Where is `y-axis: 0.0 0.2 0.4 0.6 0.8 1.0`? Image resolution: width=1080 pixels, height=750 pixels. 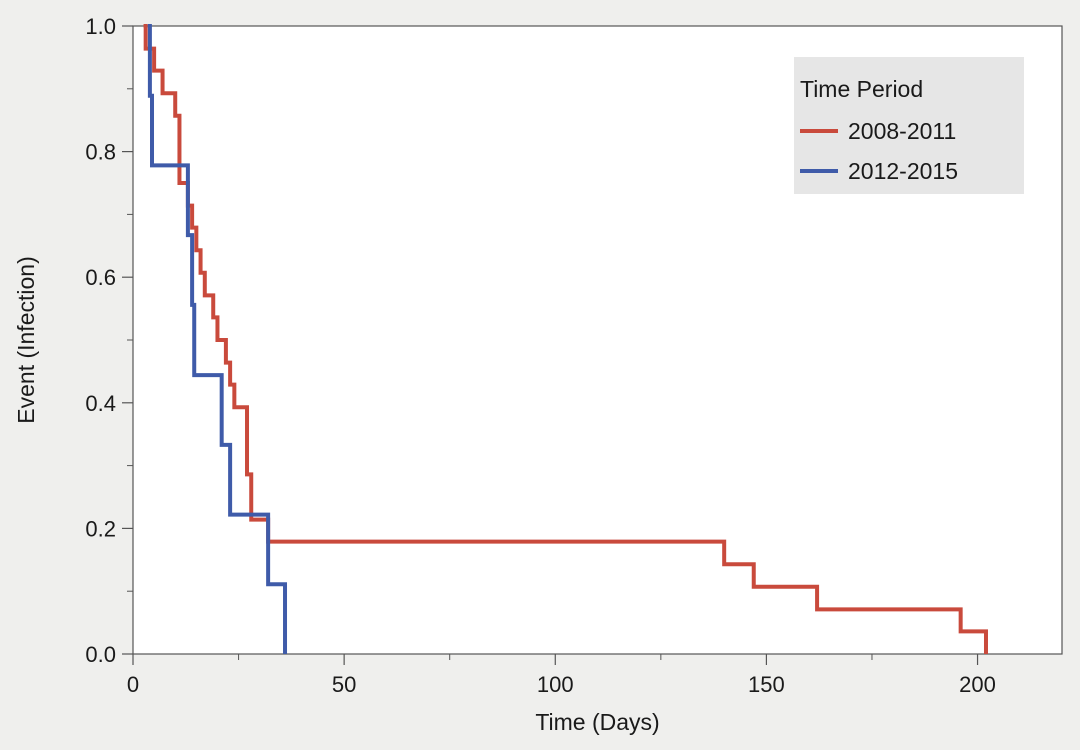 y-axis: 0.0 0.2 0.4 0.6 0.8 1.0 is located at coordinates (109, 340).